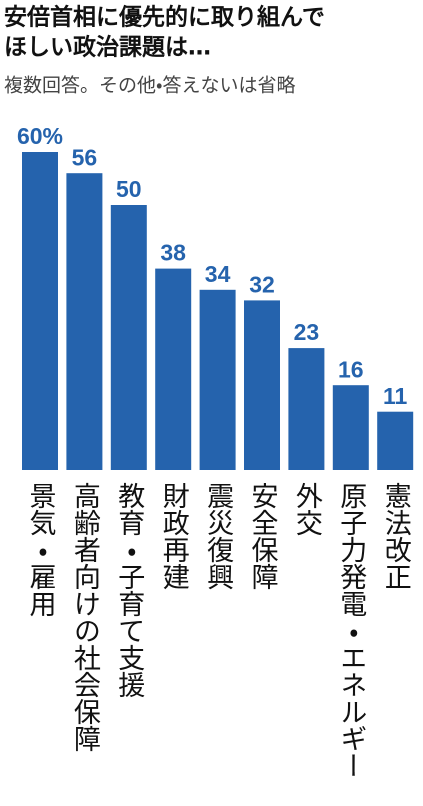  Describe the element at coordinates (173, 253) in the screenshot. I see `value-label: 38` at that location.